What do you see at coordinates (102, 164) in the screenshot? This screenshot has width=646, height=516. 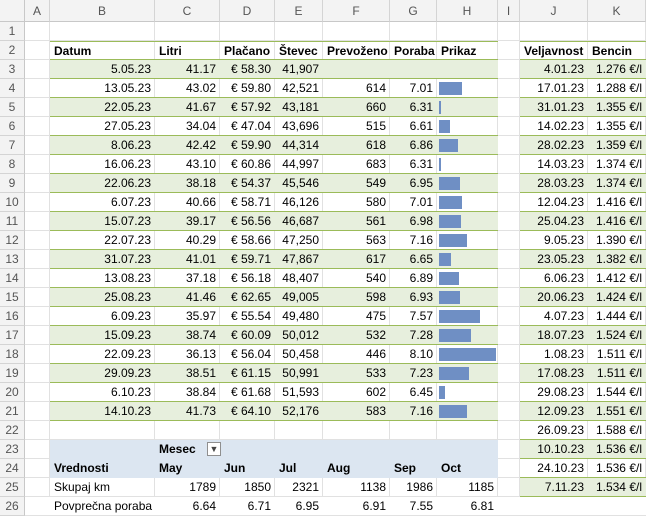 I see `fuel-table-cell: 16.06.23` at bounding box center [102, 164].